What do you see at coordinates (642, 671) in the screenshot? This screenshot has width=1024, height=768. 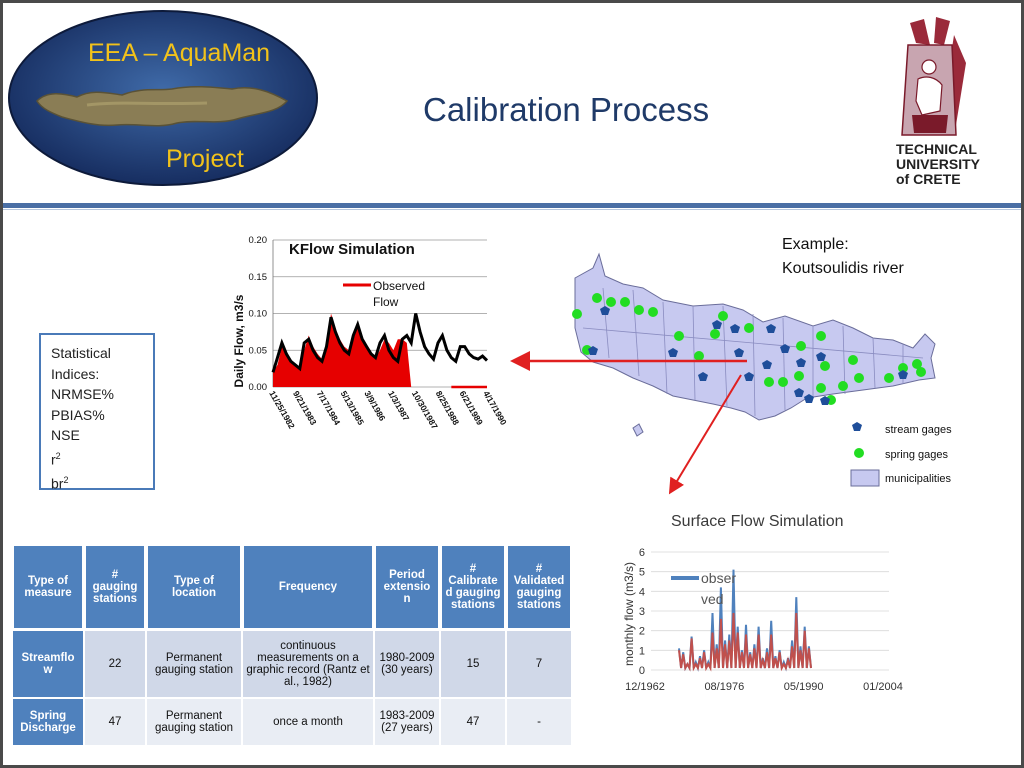 I see `surface-flow-y-tick-label: 0` at bounding box center [642, 671].